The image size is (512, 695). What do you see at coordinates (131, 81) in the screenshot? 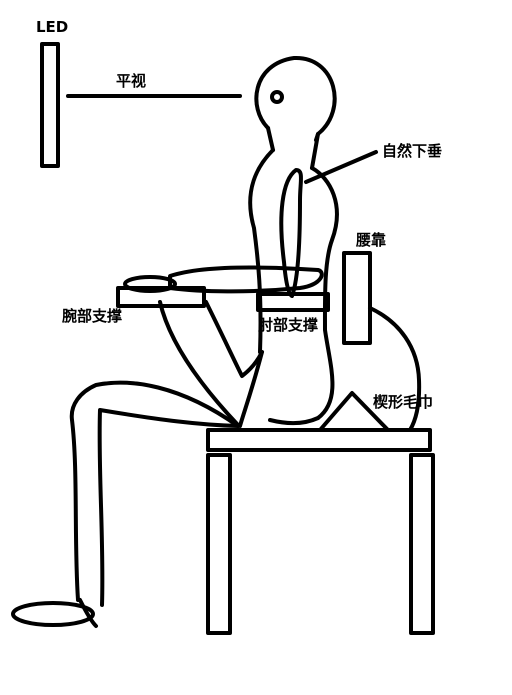
I see `eye-level-label: 平视` at bounding box center [131, 81].